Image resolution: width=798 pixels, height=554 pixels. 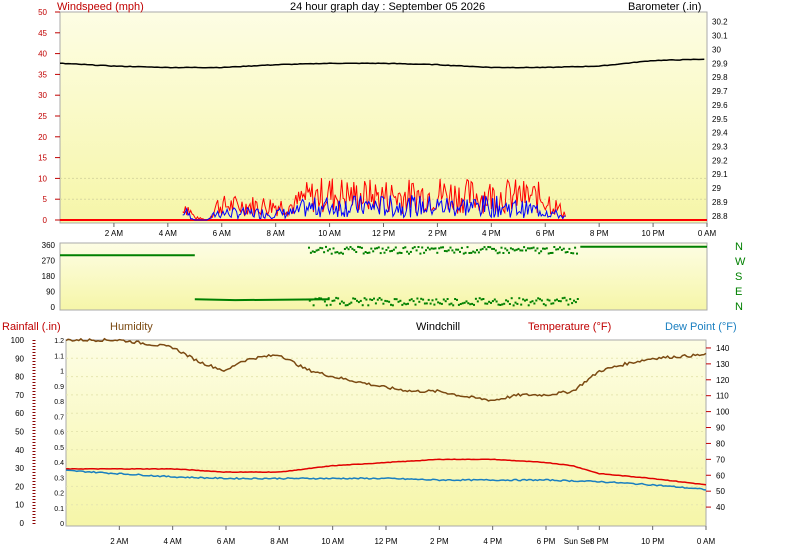 What do you see at coordinates (279, 541) in the screenshot?
I see `bottom-time-tick-label: 8 AM` at bounding box center [279, 541].